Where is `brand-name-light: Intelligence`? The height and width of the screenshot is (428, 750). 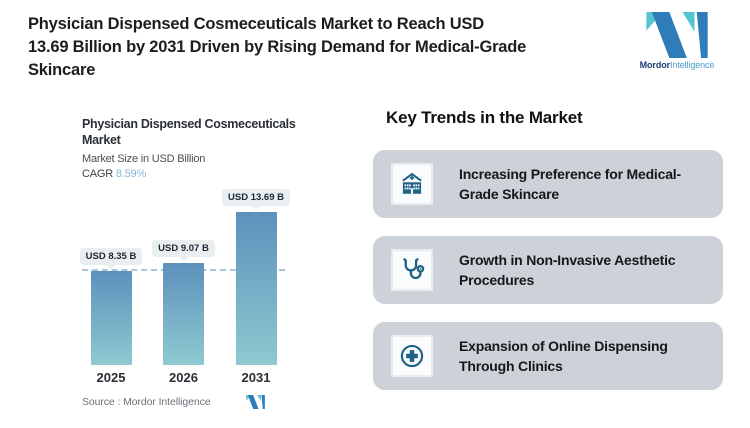
brand-name-light: Intelligence is located at coordinates (692, 65).